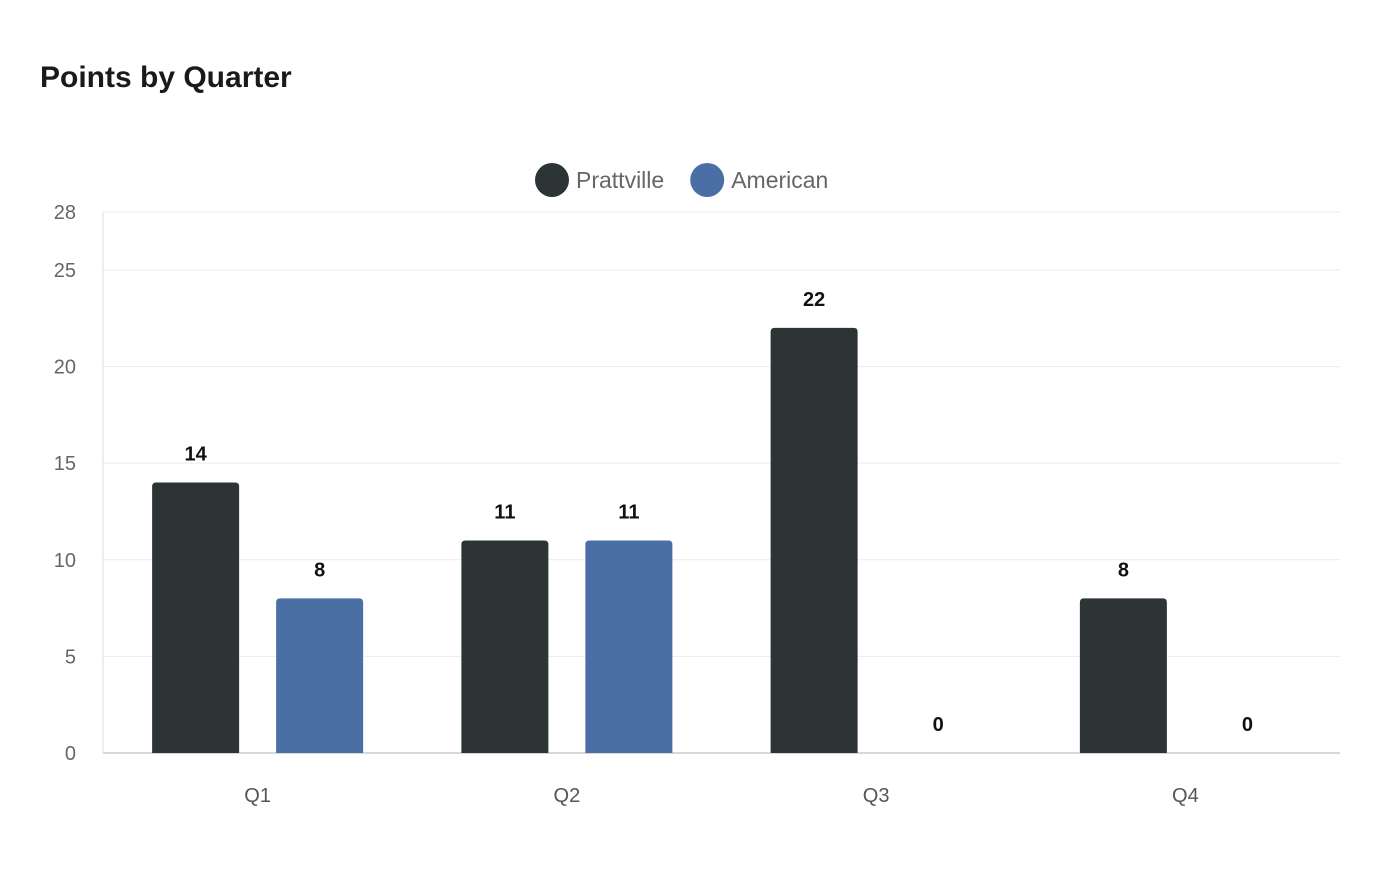 This screenshot has width=1400, height=880. I want to click on y-tick-label: 0, so click(70, 754).